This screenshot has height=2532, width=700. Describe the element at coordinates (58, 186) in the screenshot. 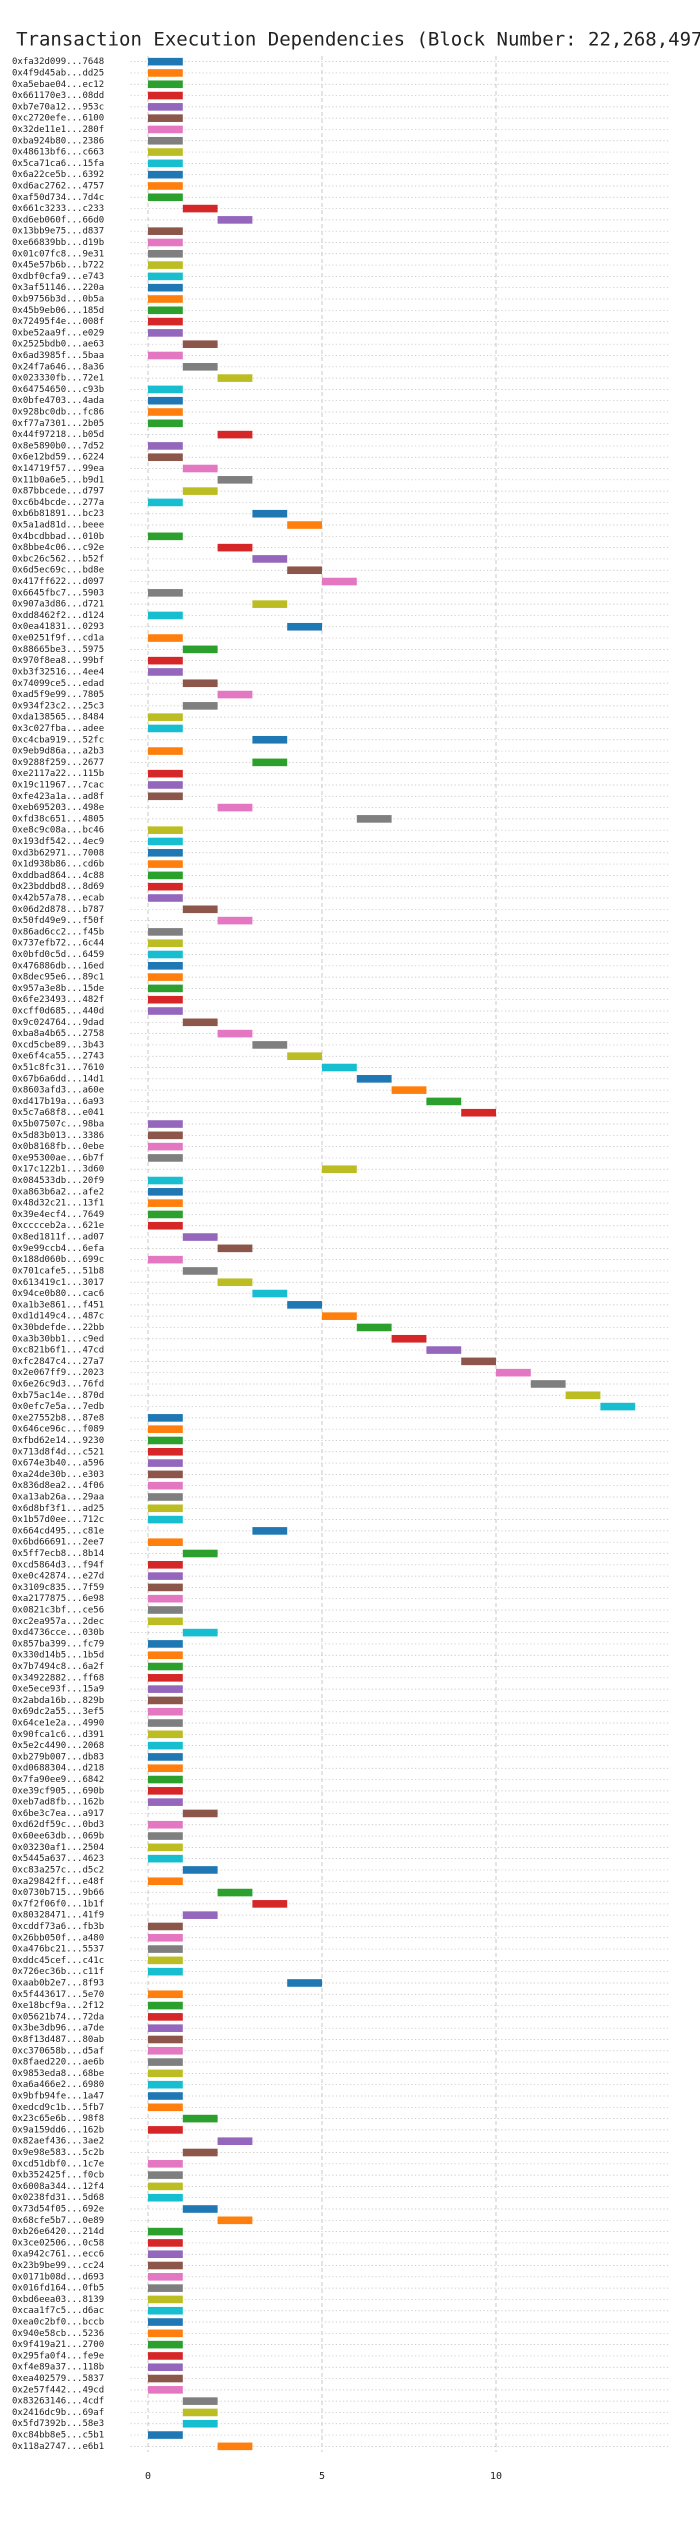

I see `y-tick-label: 0xd6ac2762...4757` at that location.